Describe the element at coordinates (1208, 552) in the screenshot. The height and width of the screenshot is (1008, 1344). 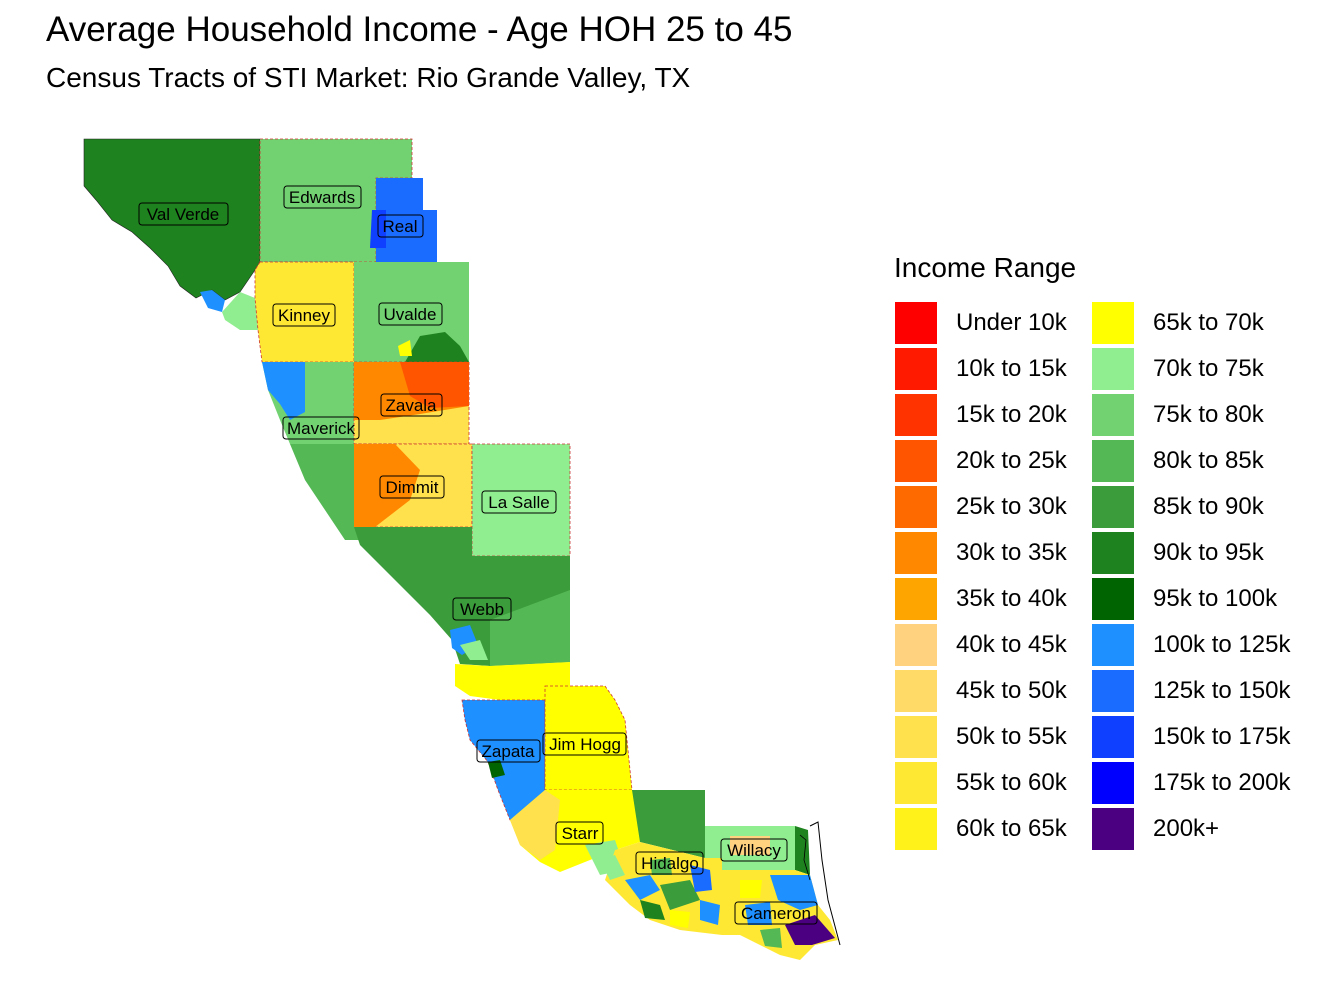
I see `legend-label: 90k to 95k` at that location.